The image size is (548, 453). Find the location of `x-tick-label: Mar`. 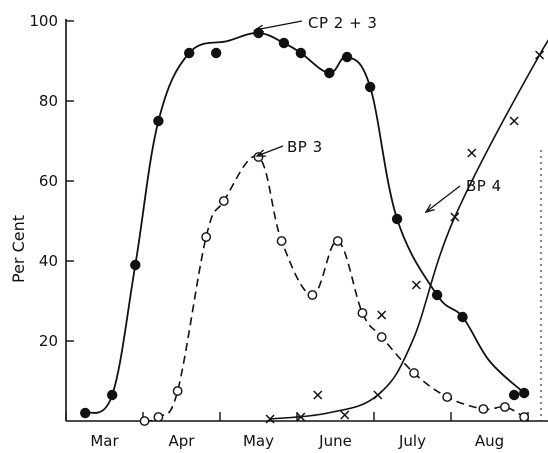

x-tick-label: Mar is located at coordinates (104, 441).